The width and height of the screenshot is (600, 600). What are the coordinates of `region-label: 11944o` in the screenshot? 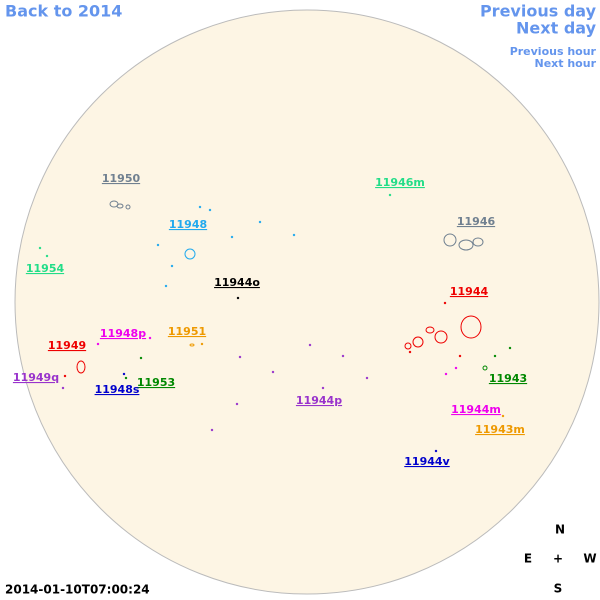 It's located at (237, 282).